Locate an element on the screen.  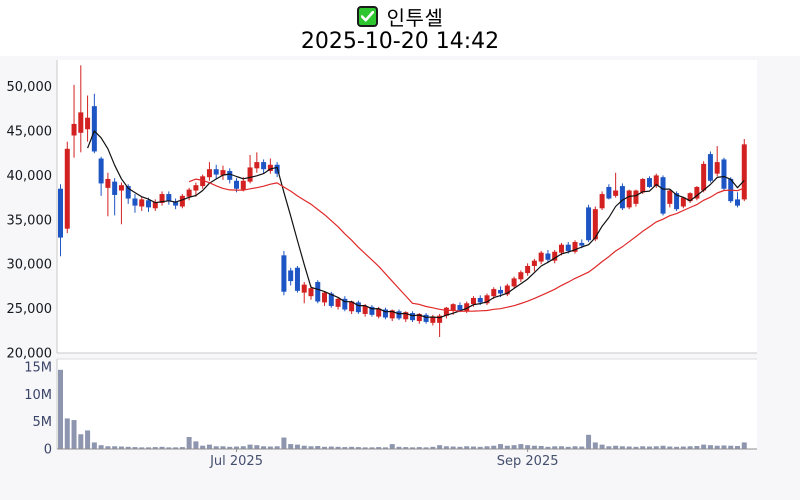
price-tick-label: 40,000 is located at coordinates (30, 176).